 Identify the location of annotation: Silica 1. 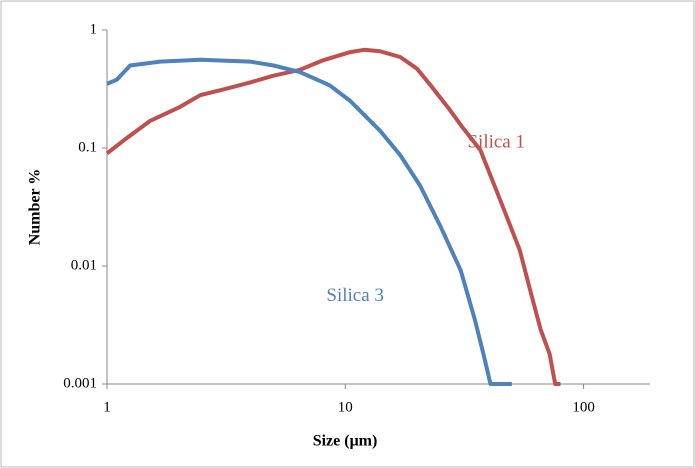
(496, 141).